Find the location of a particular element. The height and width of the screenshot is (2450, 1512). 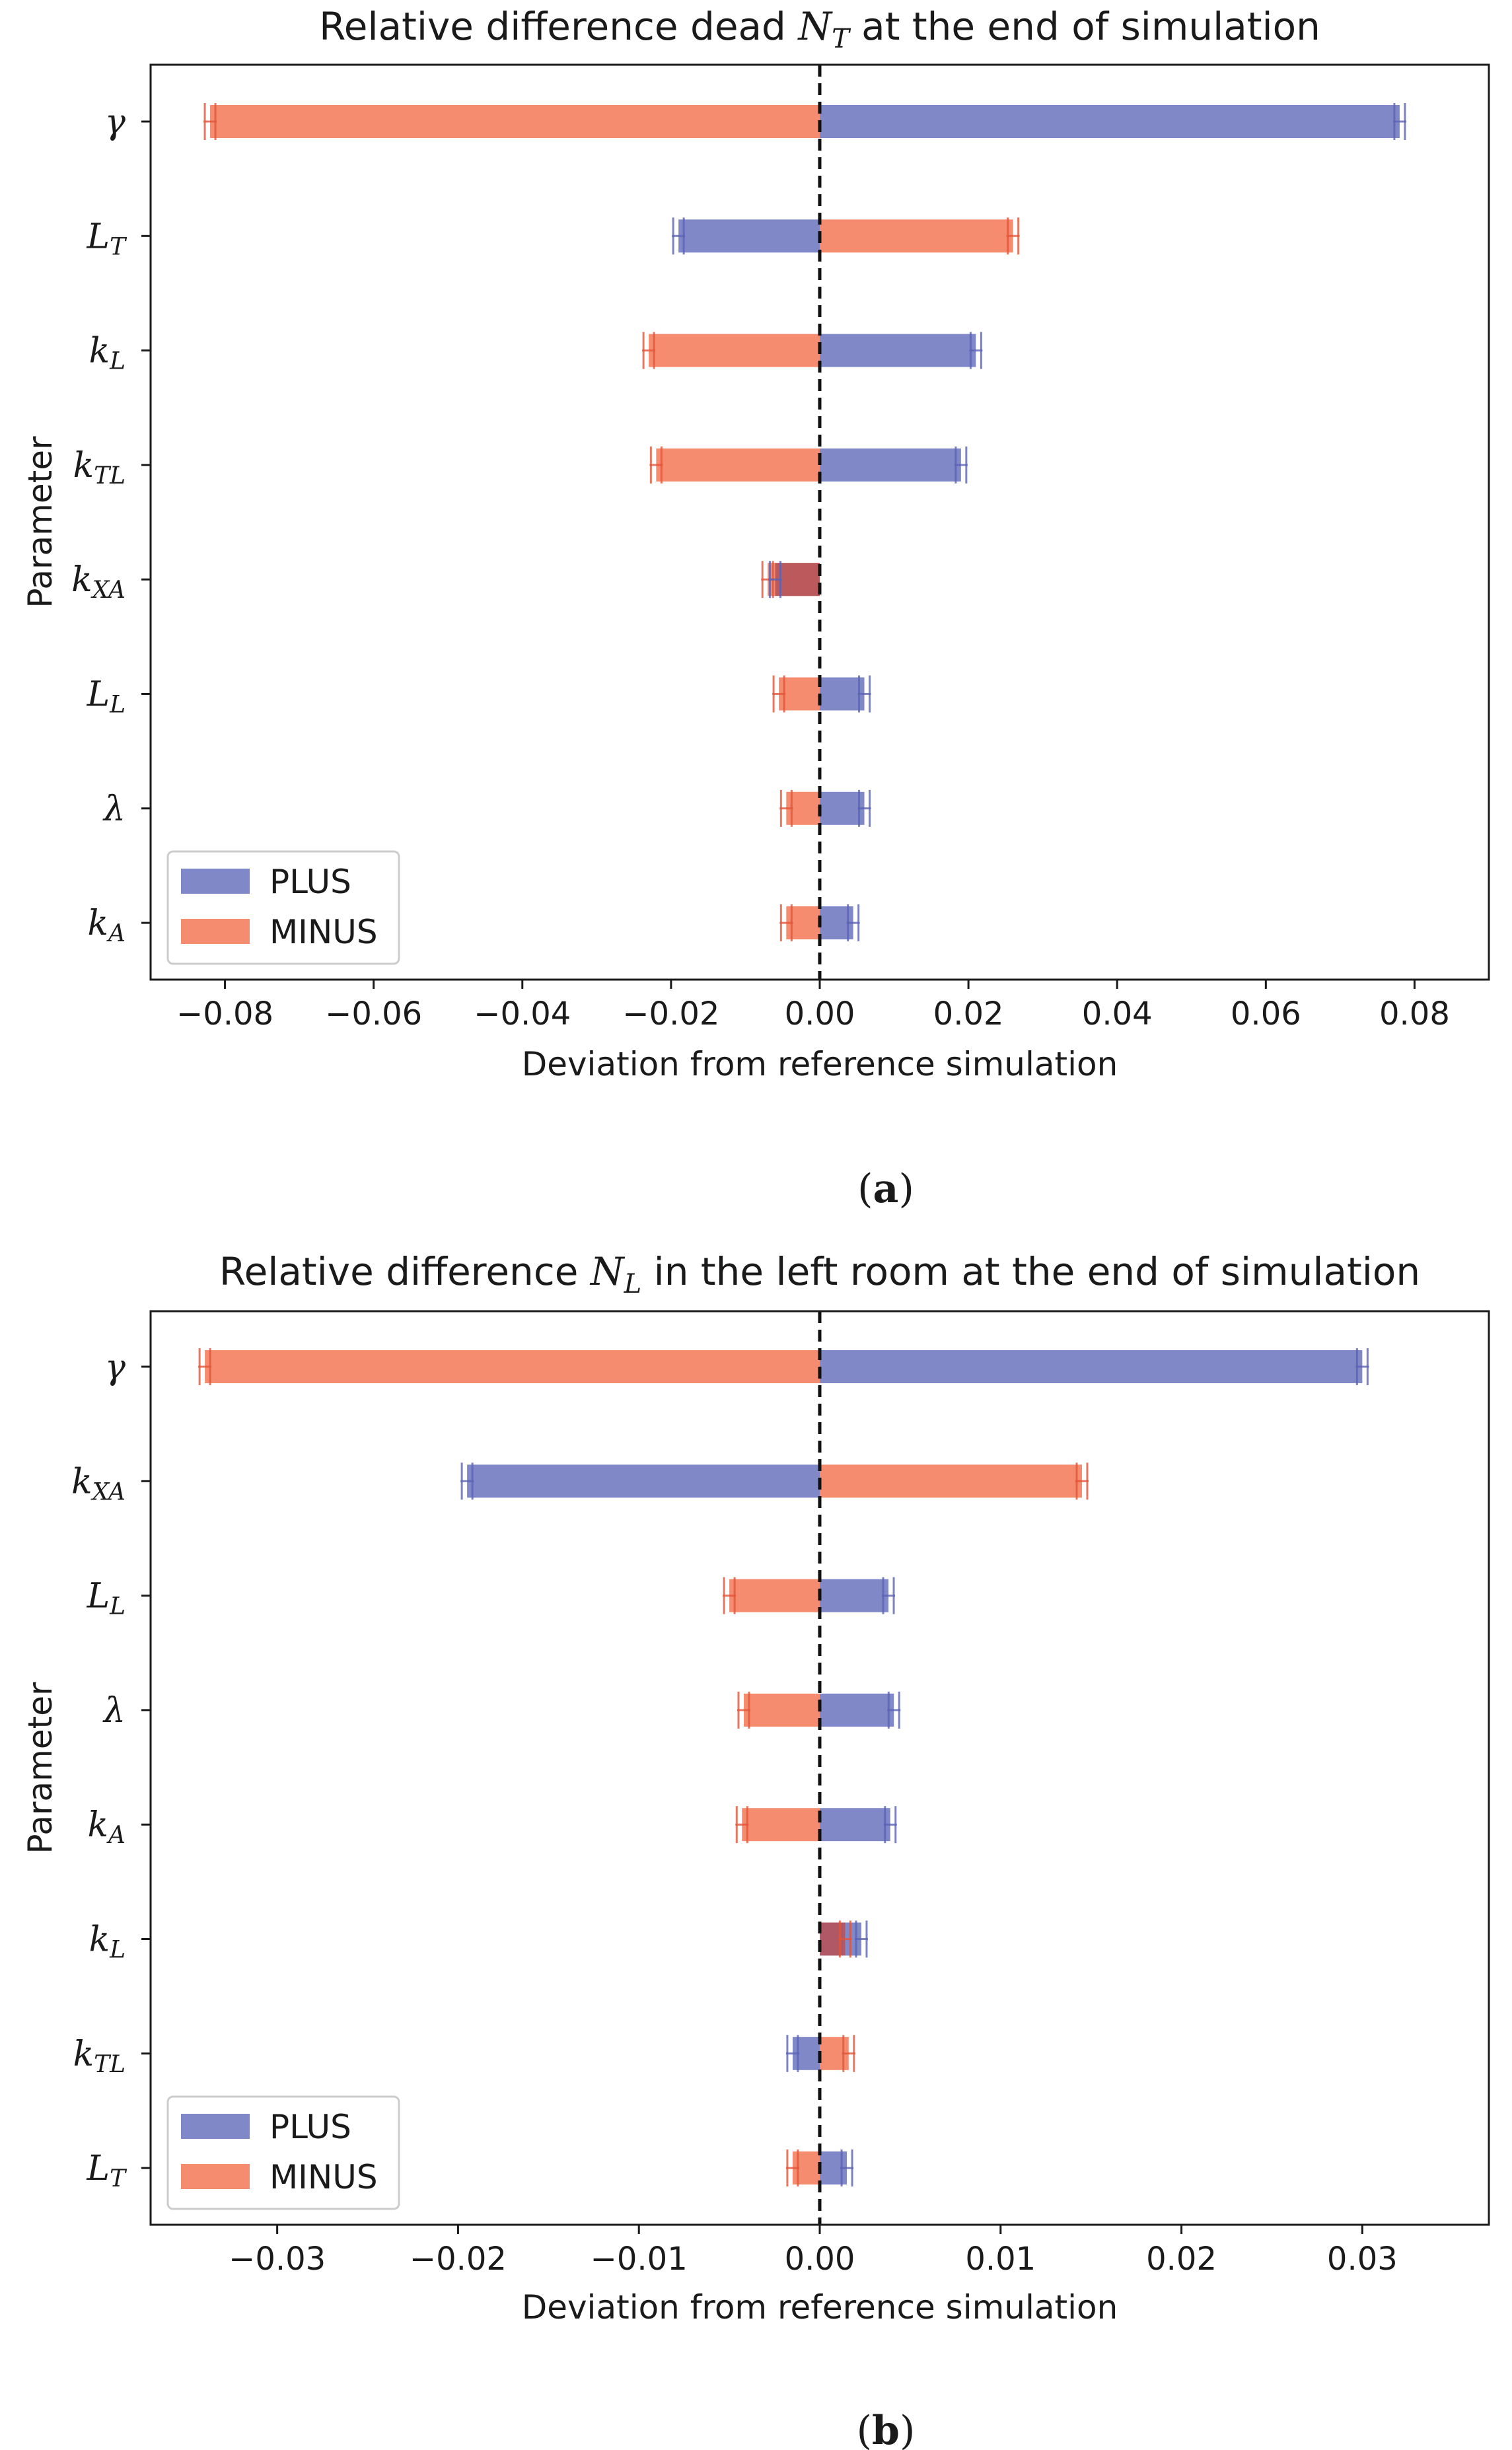

figure-caption: (b) is located at coordinates (886, 2429).